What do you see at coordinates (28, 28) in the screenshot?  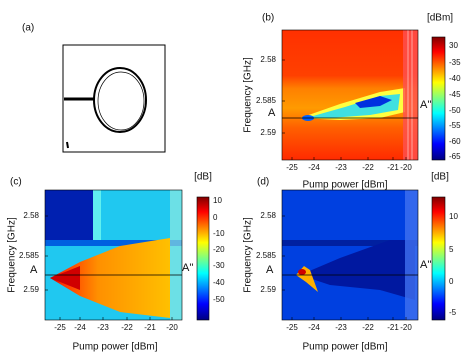 I see `panel-label: (a)` at bounding box center [28, 28].